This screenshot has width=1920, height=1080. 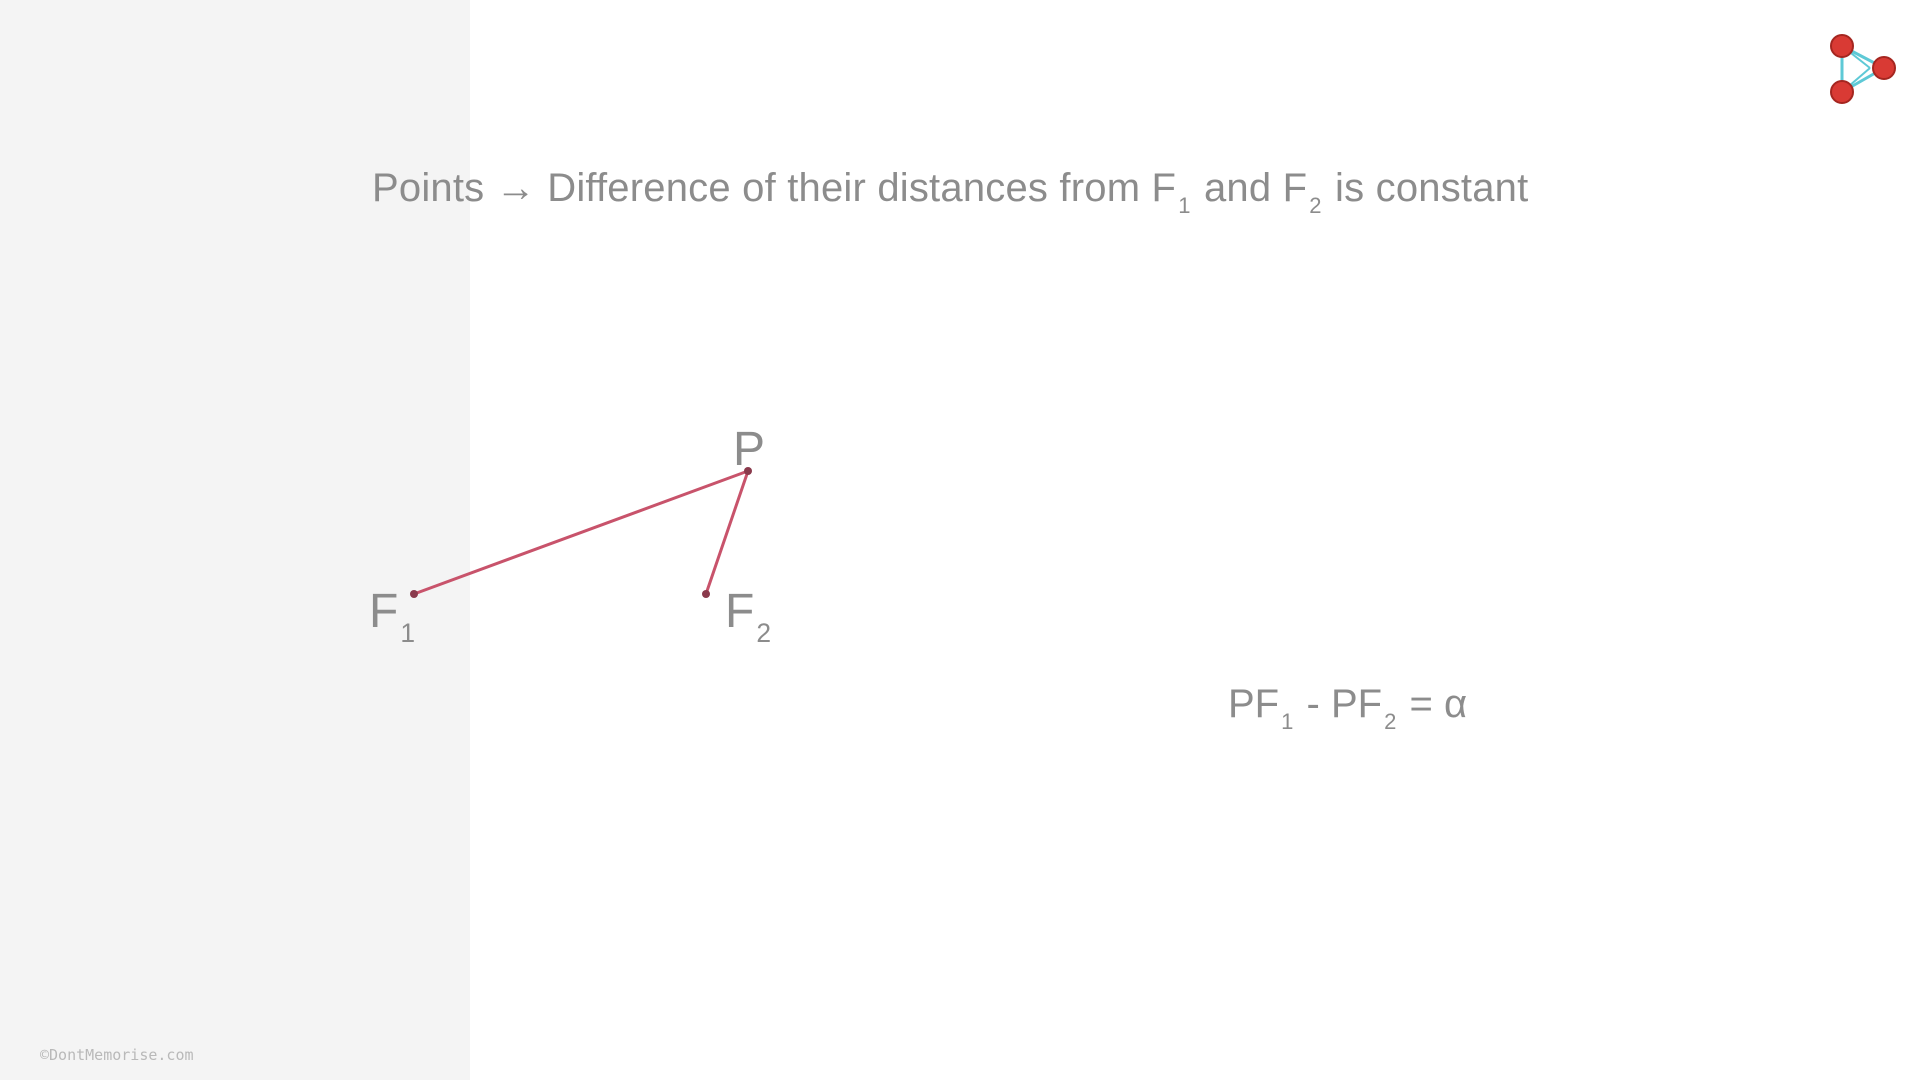 I want to click on segment-pf1, so click(x=581, y=532).